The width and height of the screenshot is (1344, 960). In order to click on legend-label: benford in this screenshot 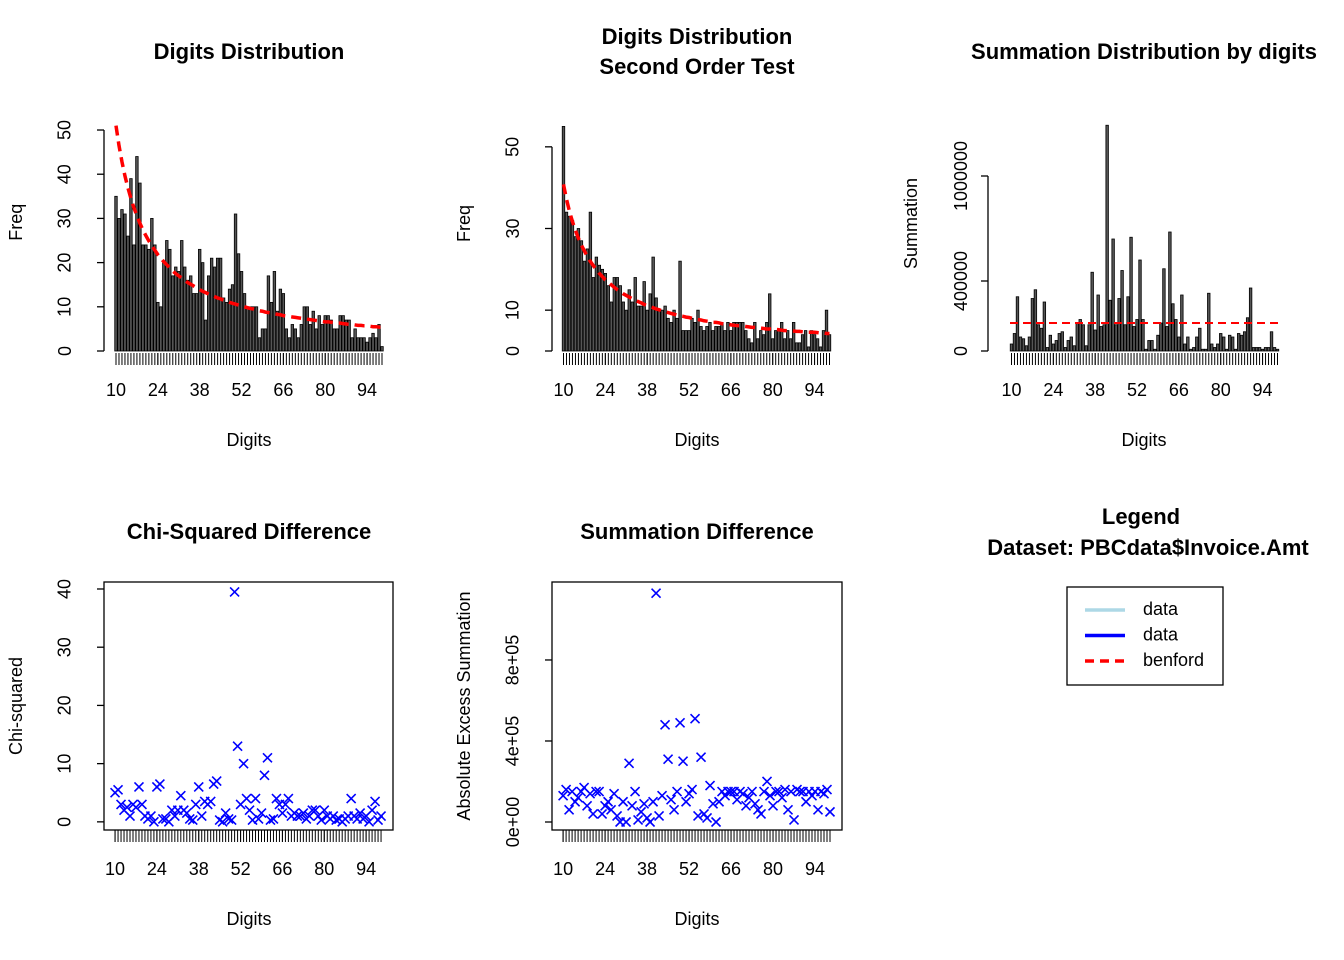, I will do `click(1173, 660)`.